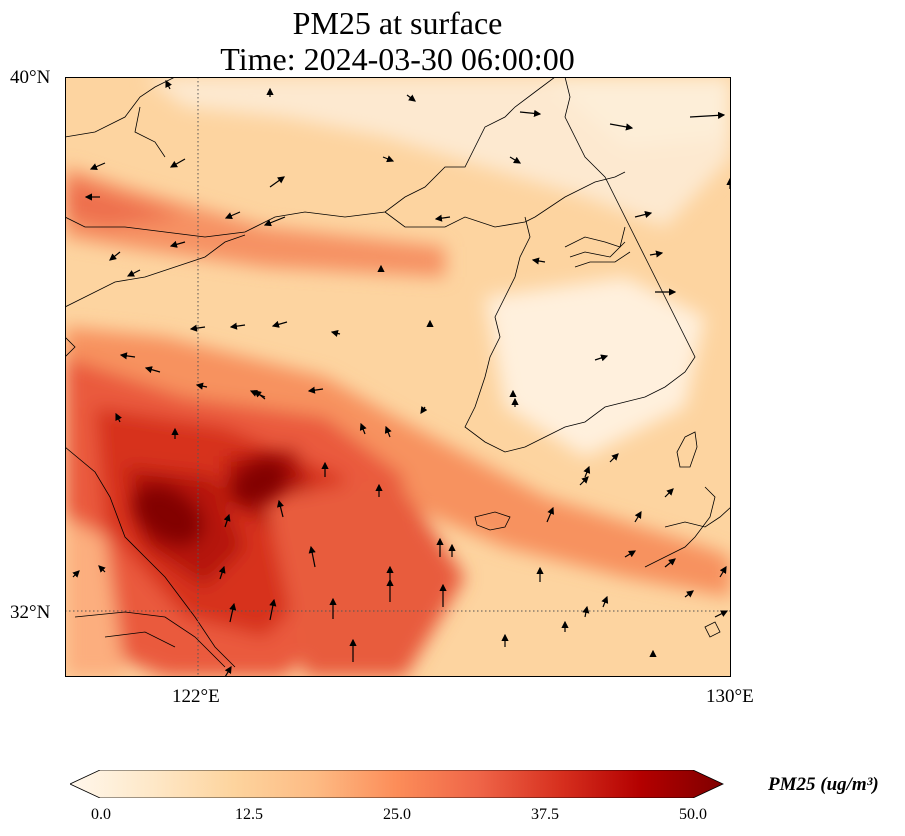 This screenshot has height=836, width=905. I want to click on lon-tick-122: 122°E, so click(196, 696).